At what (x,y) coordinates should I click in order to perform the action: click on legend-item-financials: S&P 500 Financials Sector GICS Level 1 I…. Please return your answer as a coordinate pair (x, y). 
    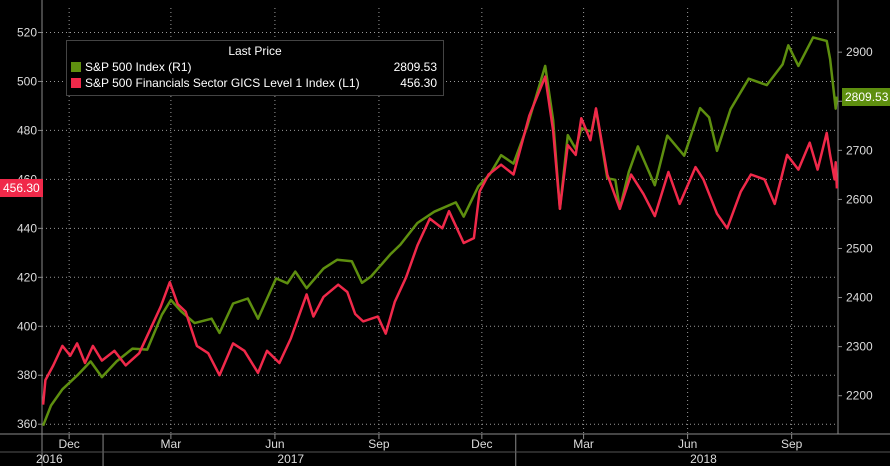
    Looking at the image, I should click on (255, 83).